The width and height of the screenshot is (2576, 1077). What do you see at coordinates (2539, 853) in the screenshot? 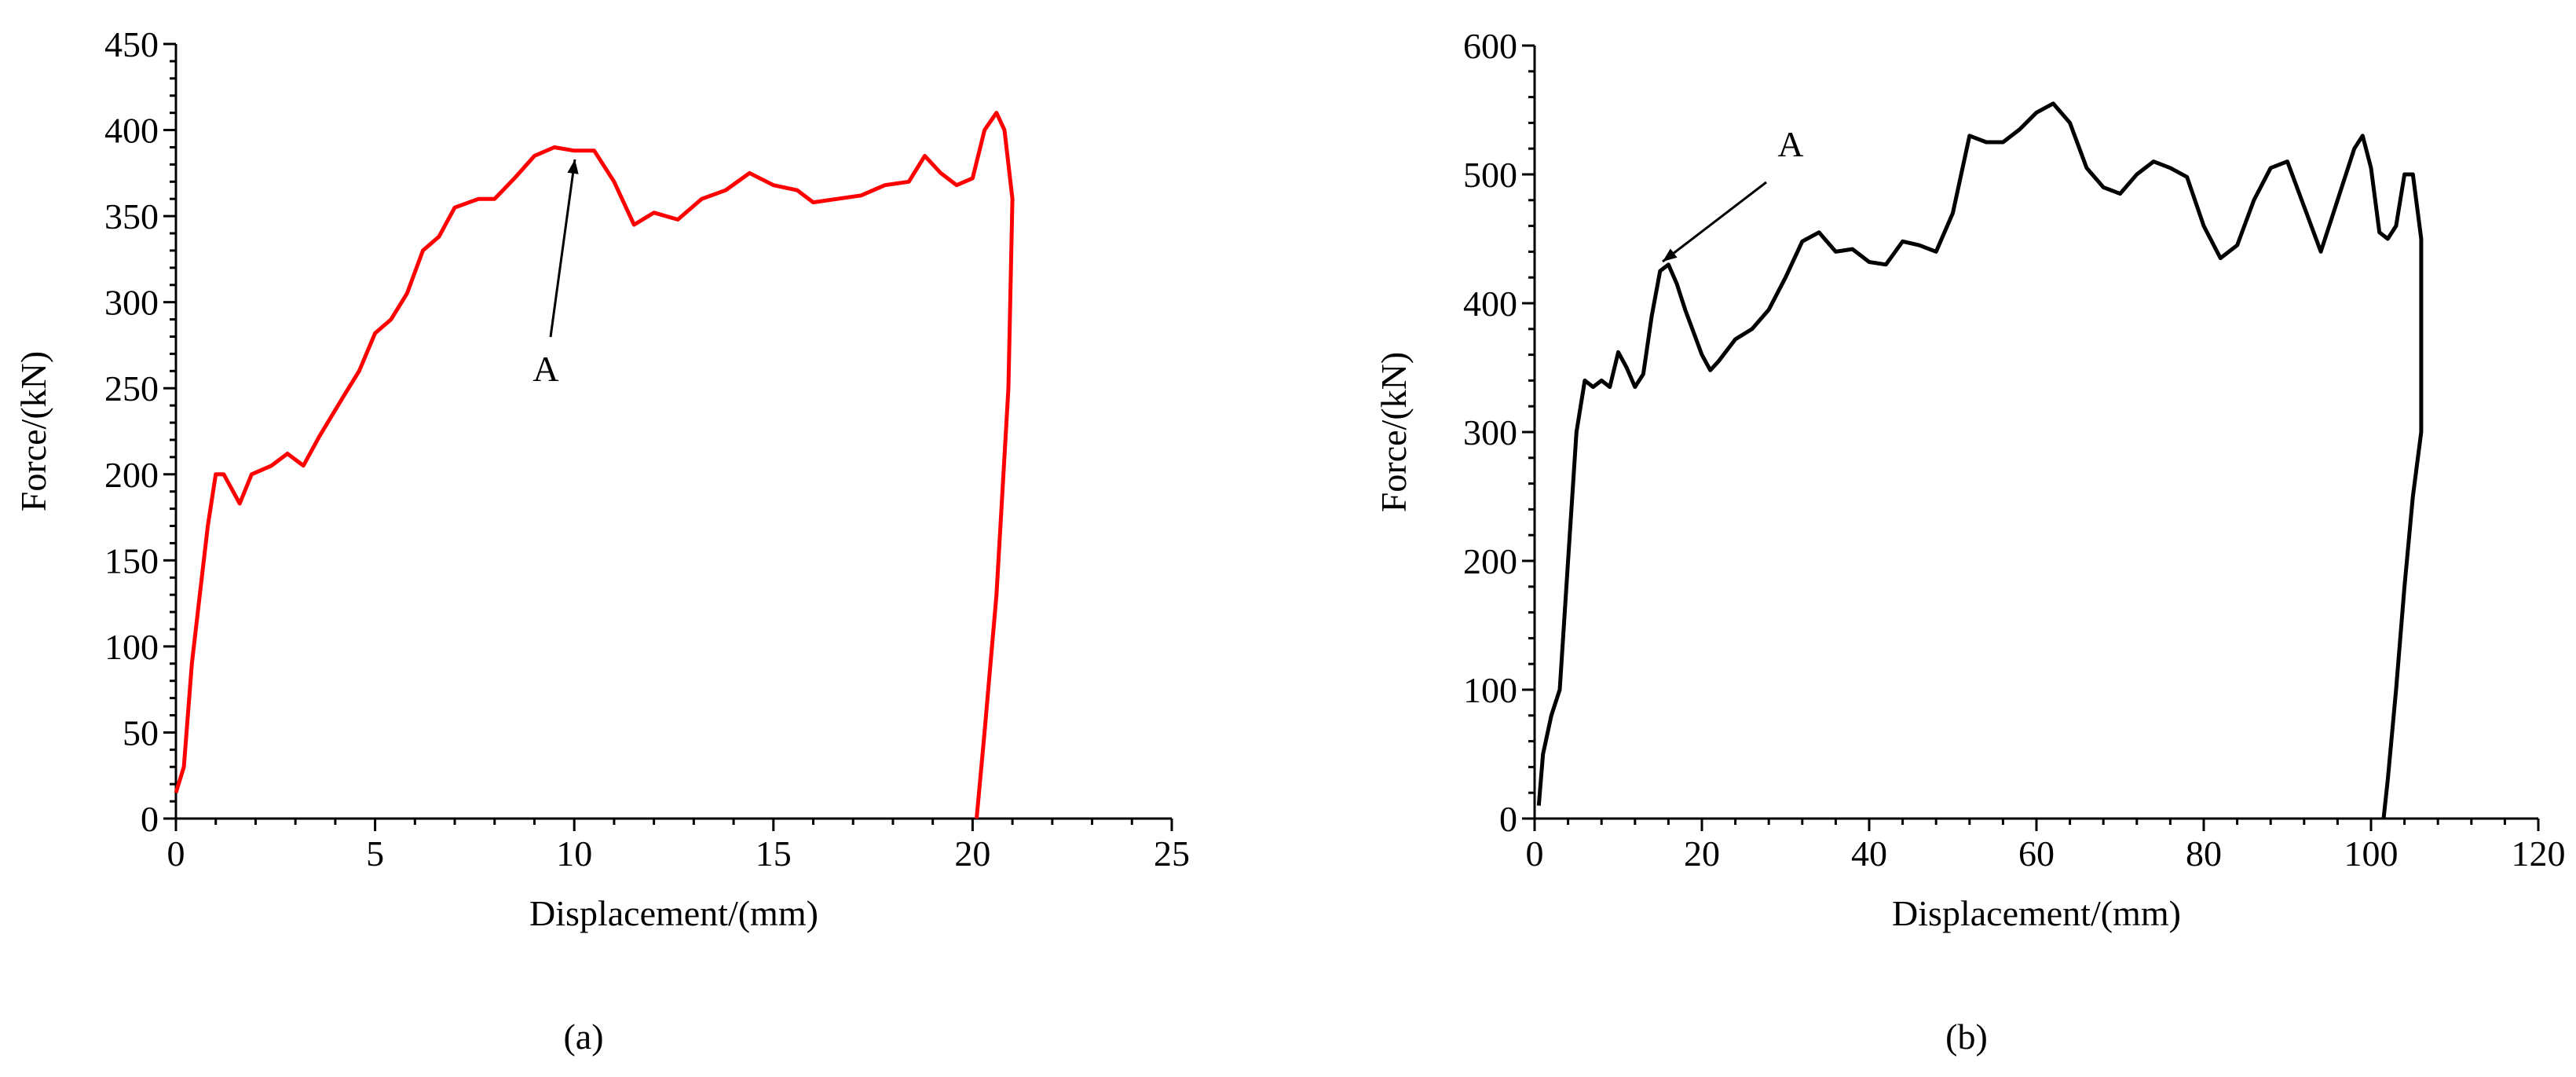
I see `x-tick-label: 120` at bounding box center [2539, 853].